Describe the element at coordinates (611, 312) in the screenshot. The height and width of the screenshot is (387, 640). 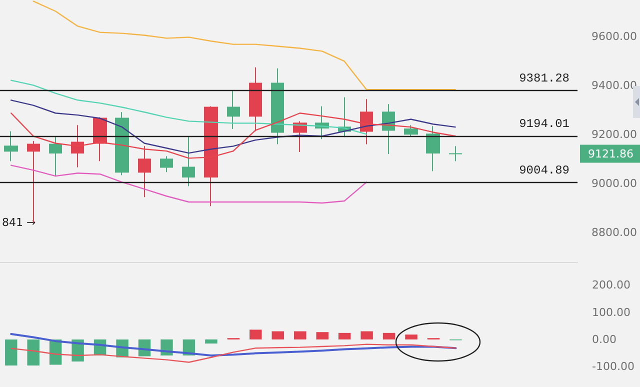
I see `y-tick-label: 100.00` at that location.